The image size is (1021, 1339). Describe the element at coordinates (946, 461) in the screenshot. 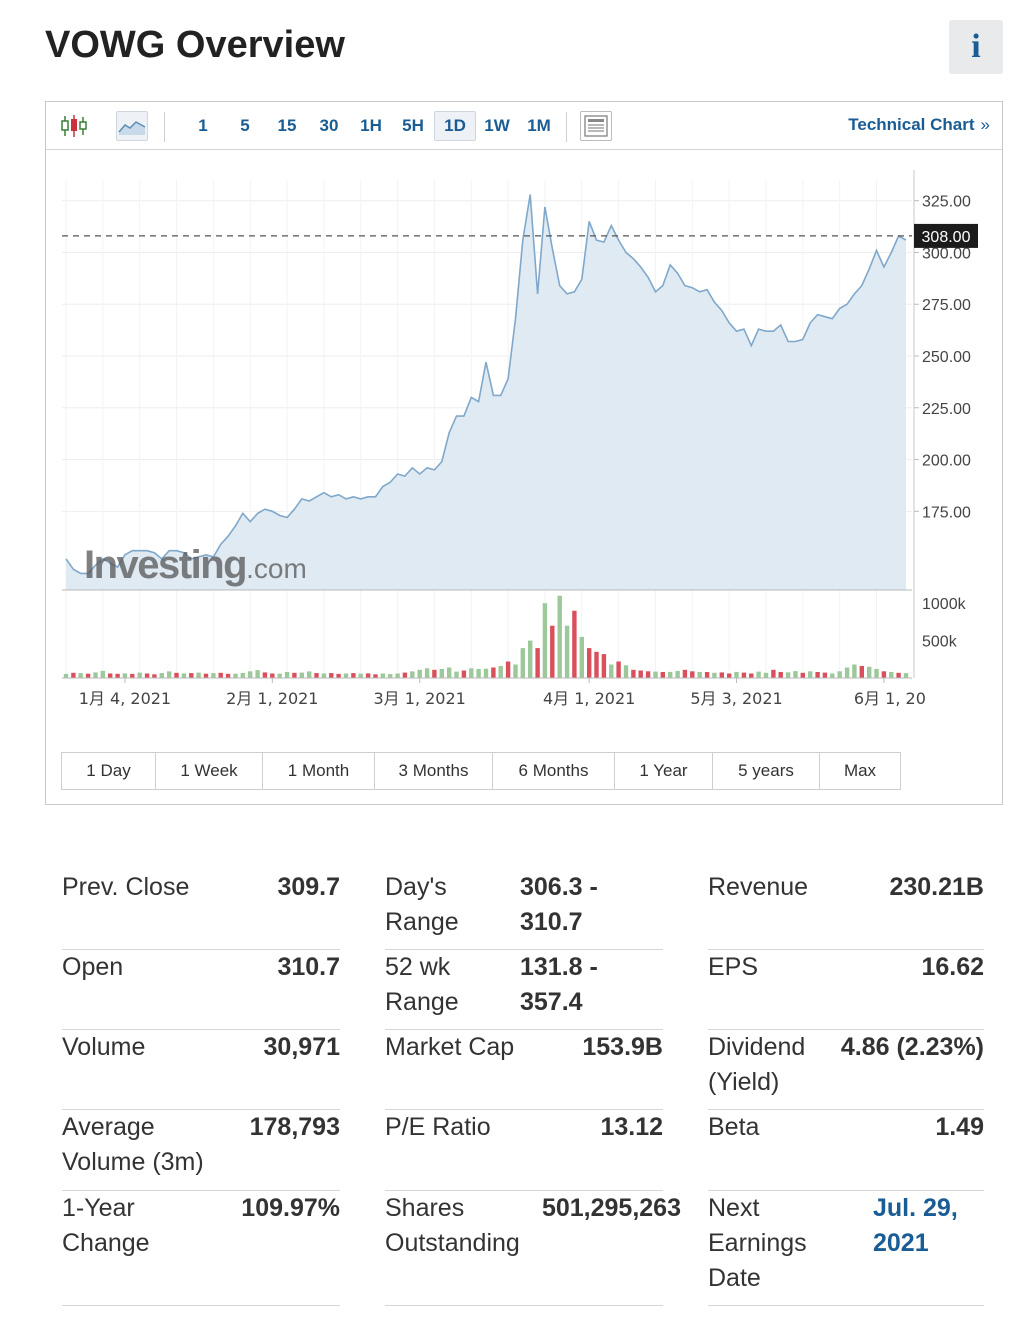

I see `y-tick-label: 200.00` at that location.